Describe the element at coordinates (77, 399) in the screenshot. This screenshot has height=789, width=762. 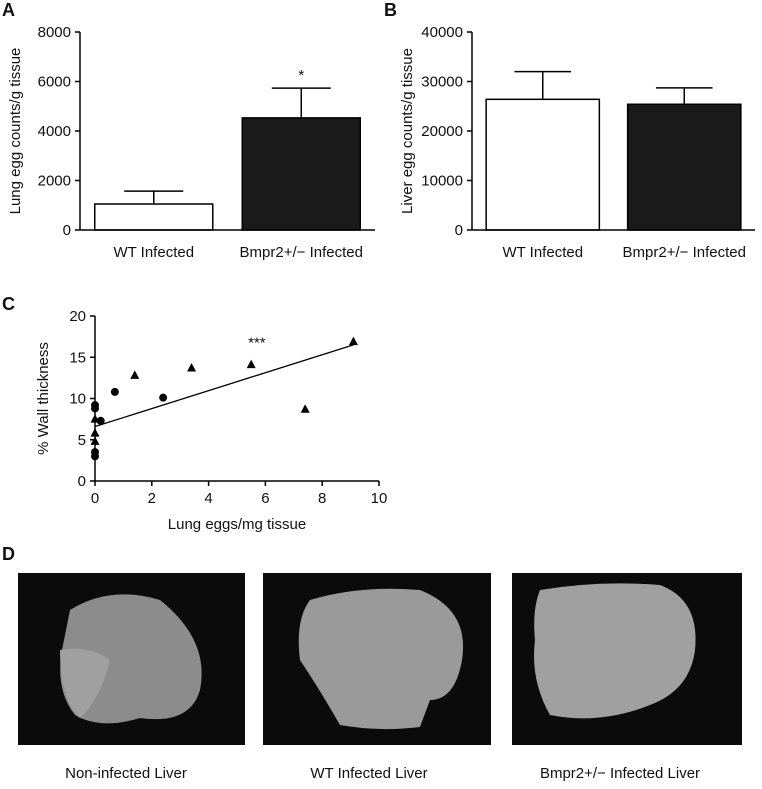
I see `y-tick-label: 10` at that location.